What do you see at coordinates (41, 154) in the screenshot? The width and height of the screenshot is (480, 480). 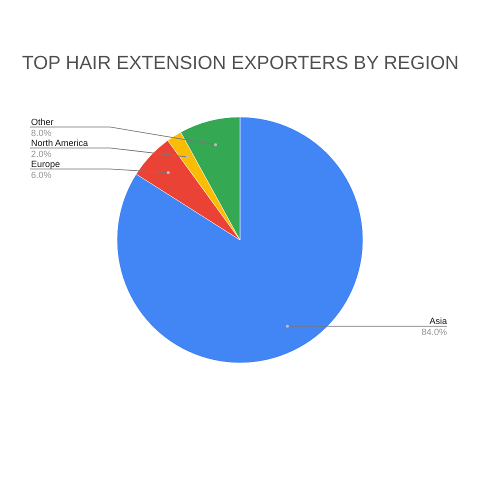 I see `data-label: 2.0%` at bounding box center [41, 154].